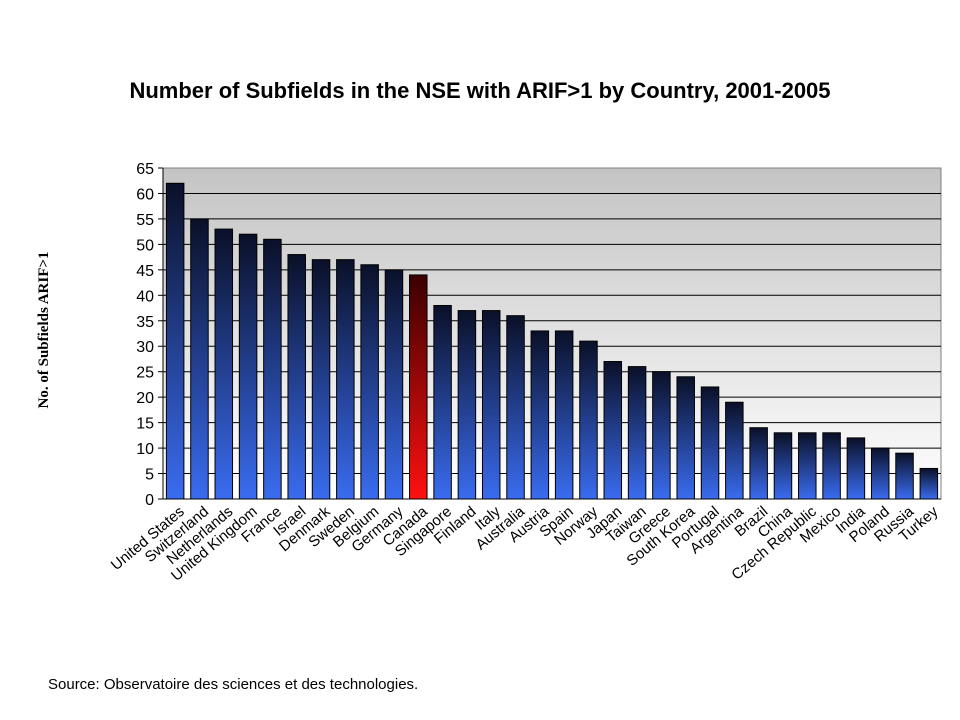 Image resolution: width=960 pixels, height=720 pixels. Describe the element at coordinates (145, 347) in the screenshot. I see `y-tick-label: 30` at that location.